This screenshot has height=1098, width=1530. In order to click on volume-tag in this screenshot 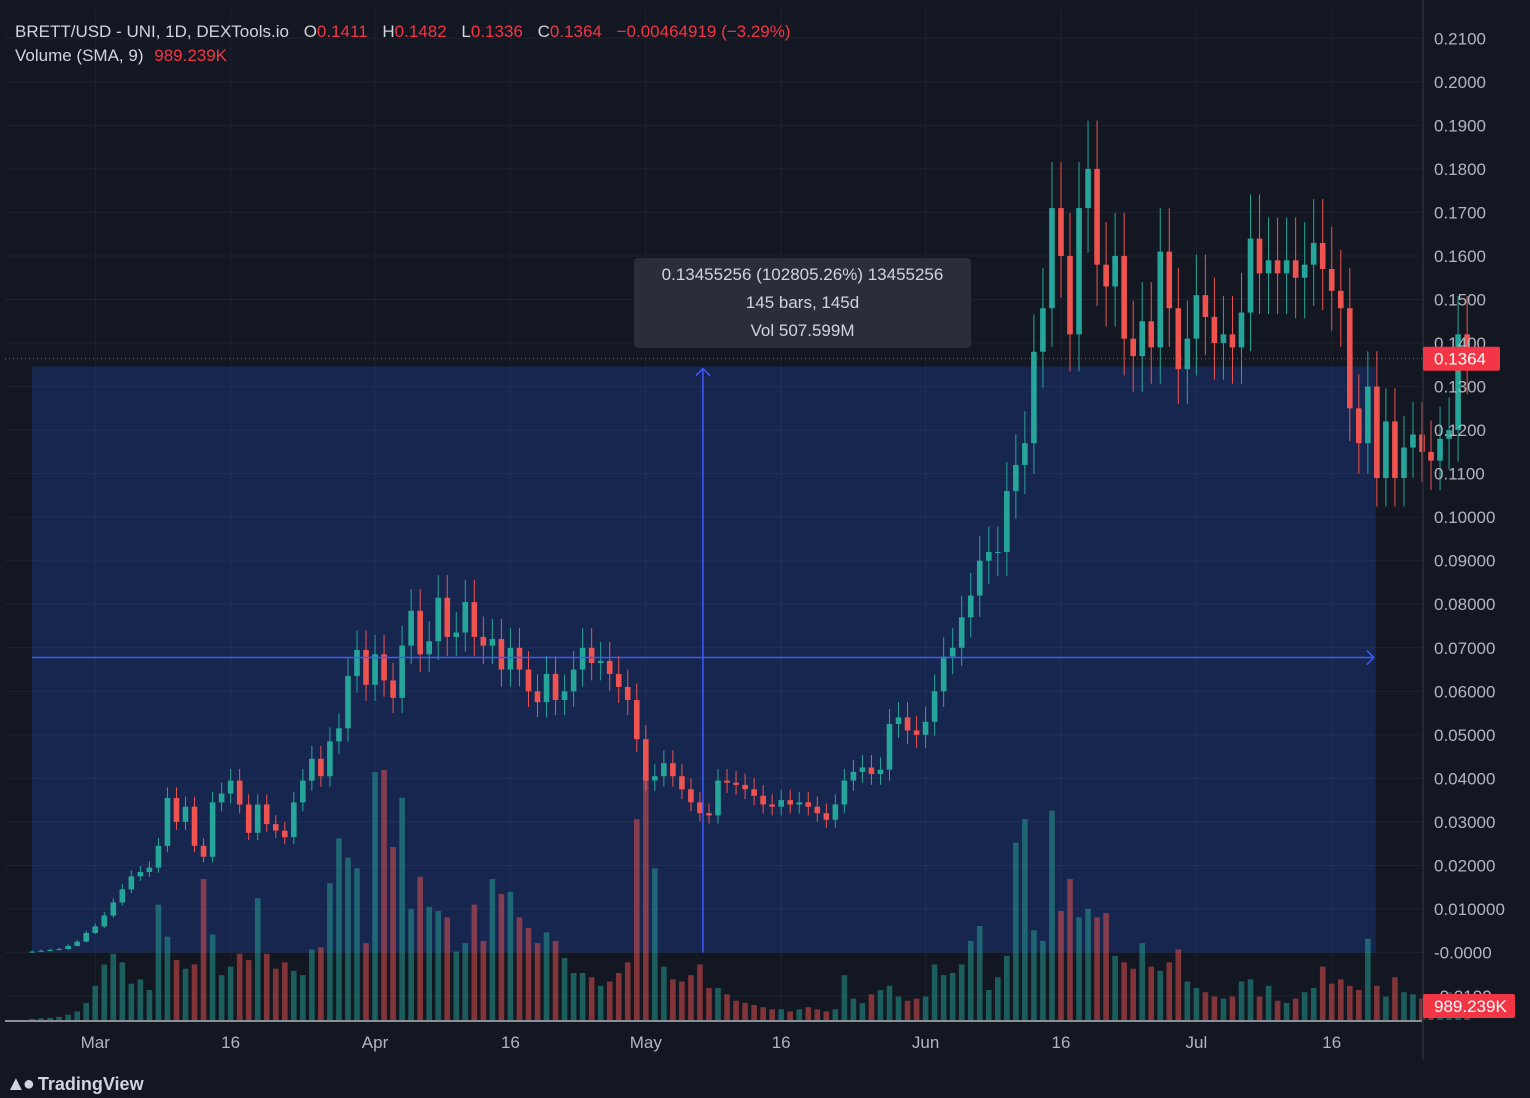, I will do `click(1469, 1006)`.